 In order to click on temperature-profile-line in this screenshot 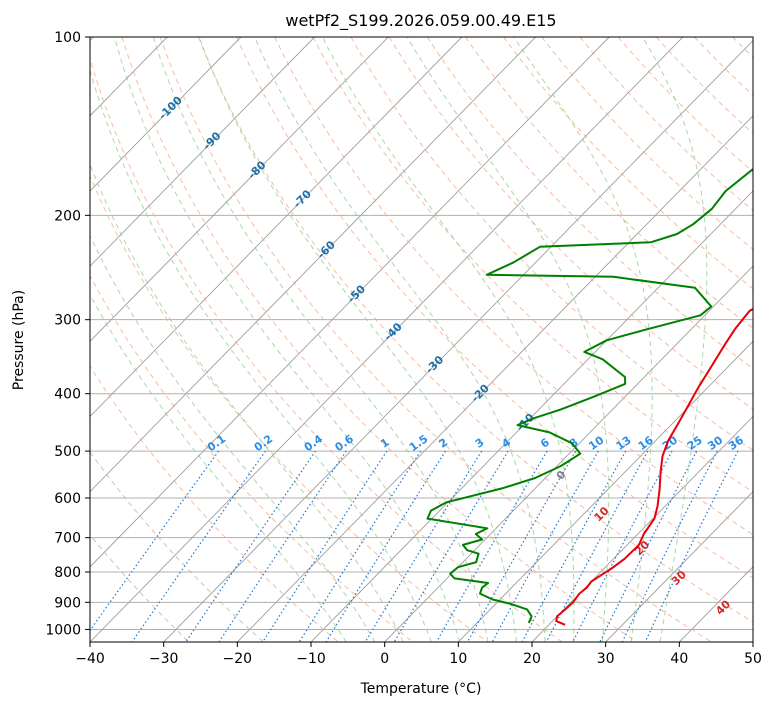, I will do `click(654, 466)`.